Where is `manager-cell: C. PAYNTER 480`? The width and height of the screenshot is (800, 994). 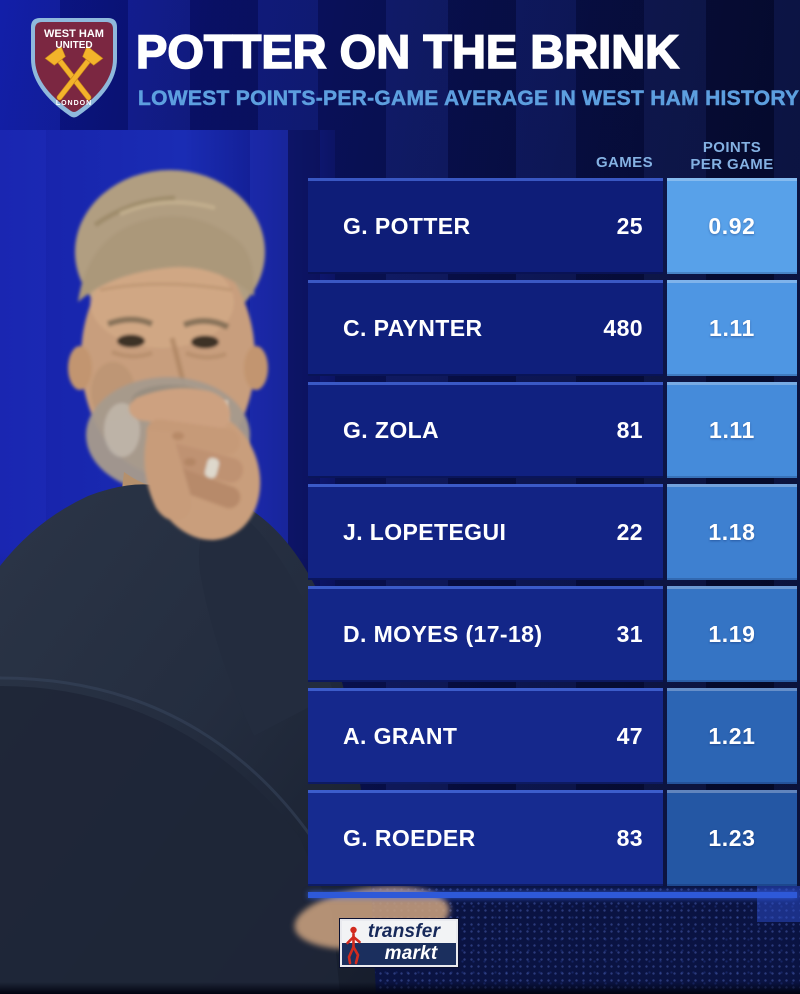
manager-cell: C. PAYNTER 480 is located at coordinates (485, 328).